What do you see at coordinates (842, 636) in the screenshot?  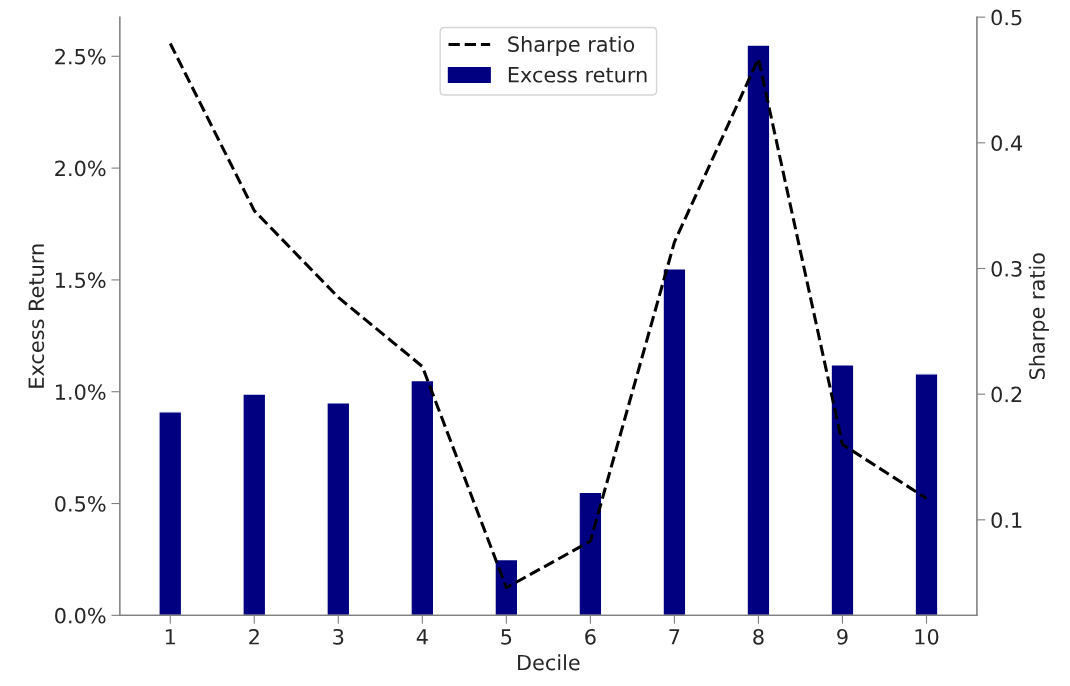 I see `x-tick-label: 9` at bounding box center [842, 636].